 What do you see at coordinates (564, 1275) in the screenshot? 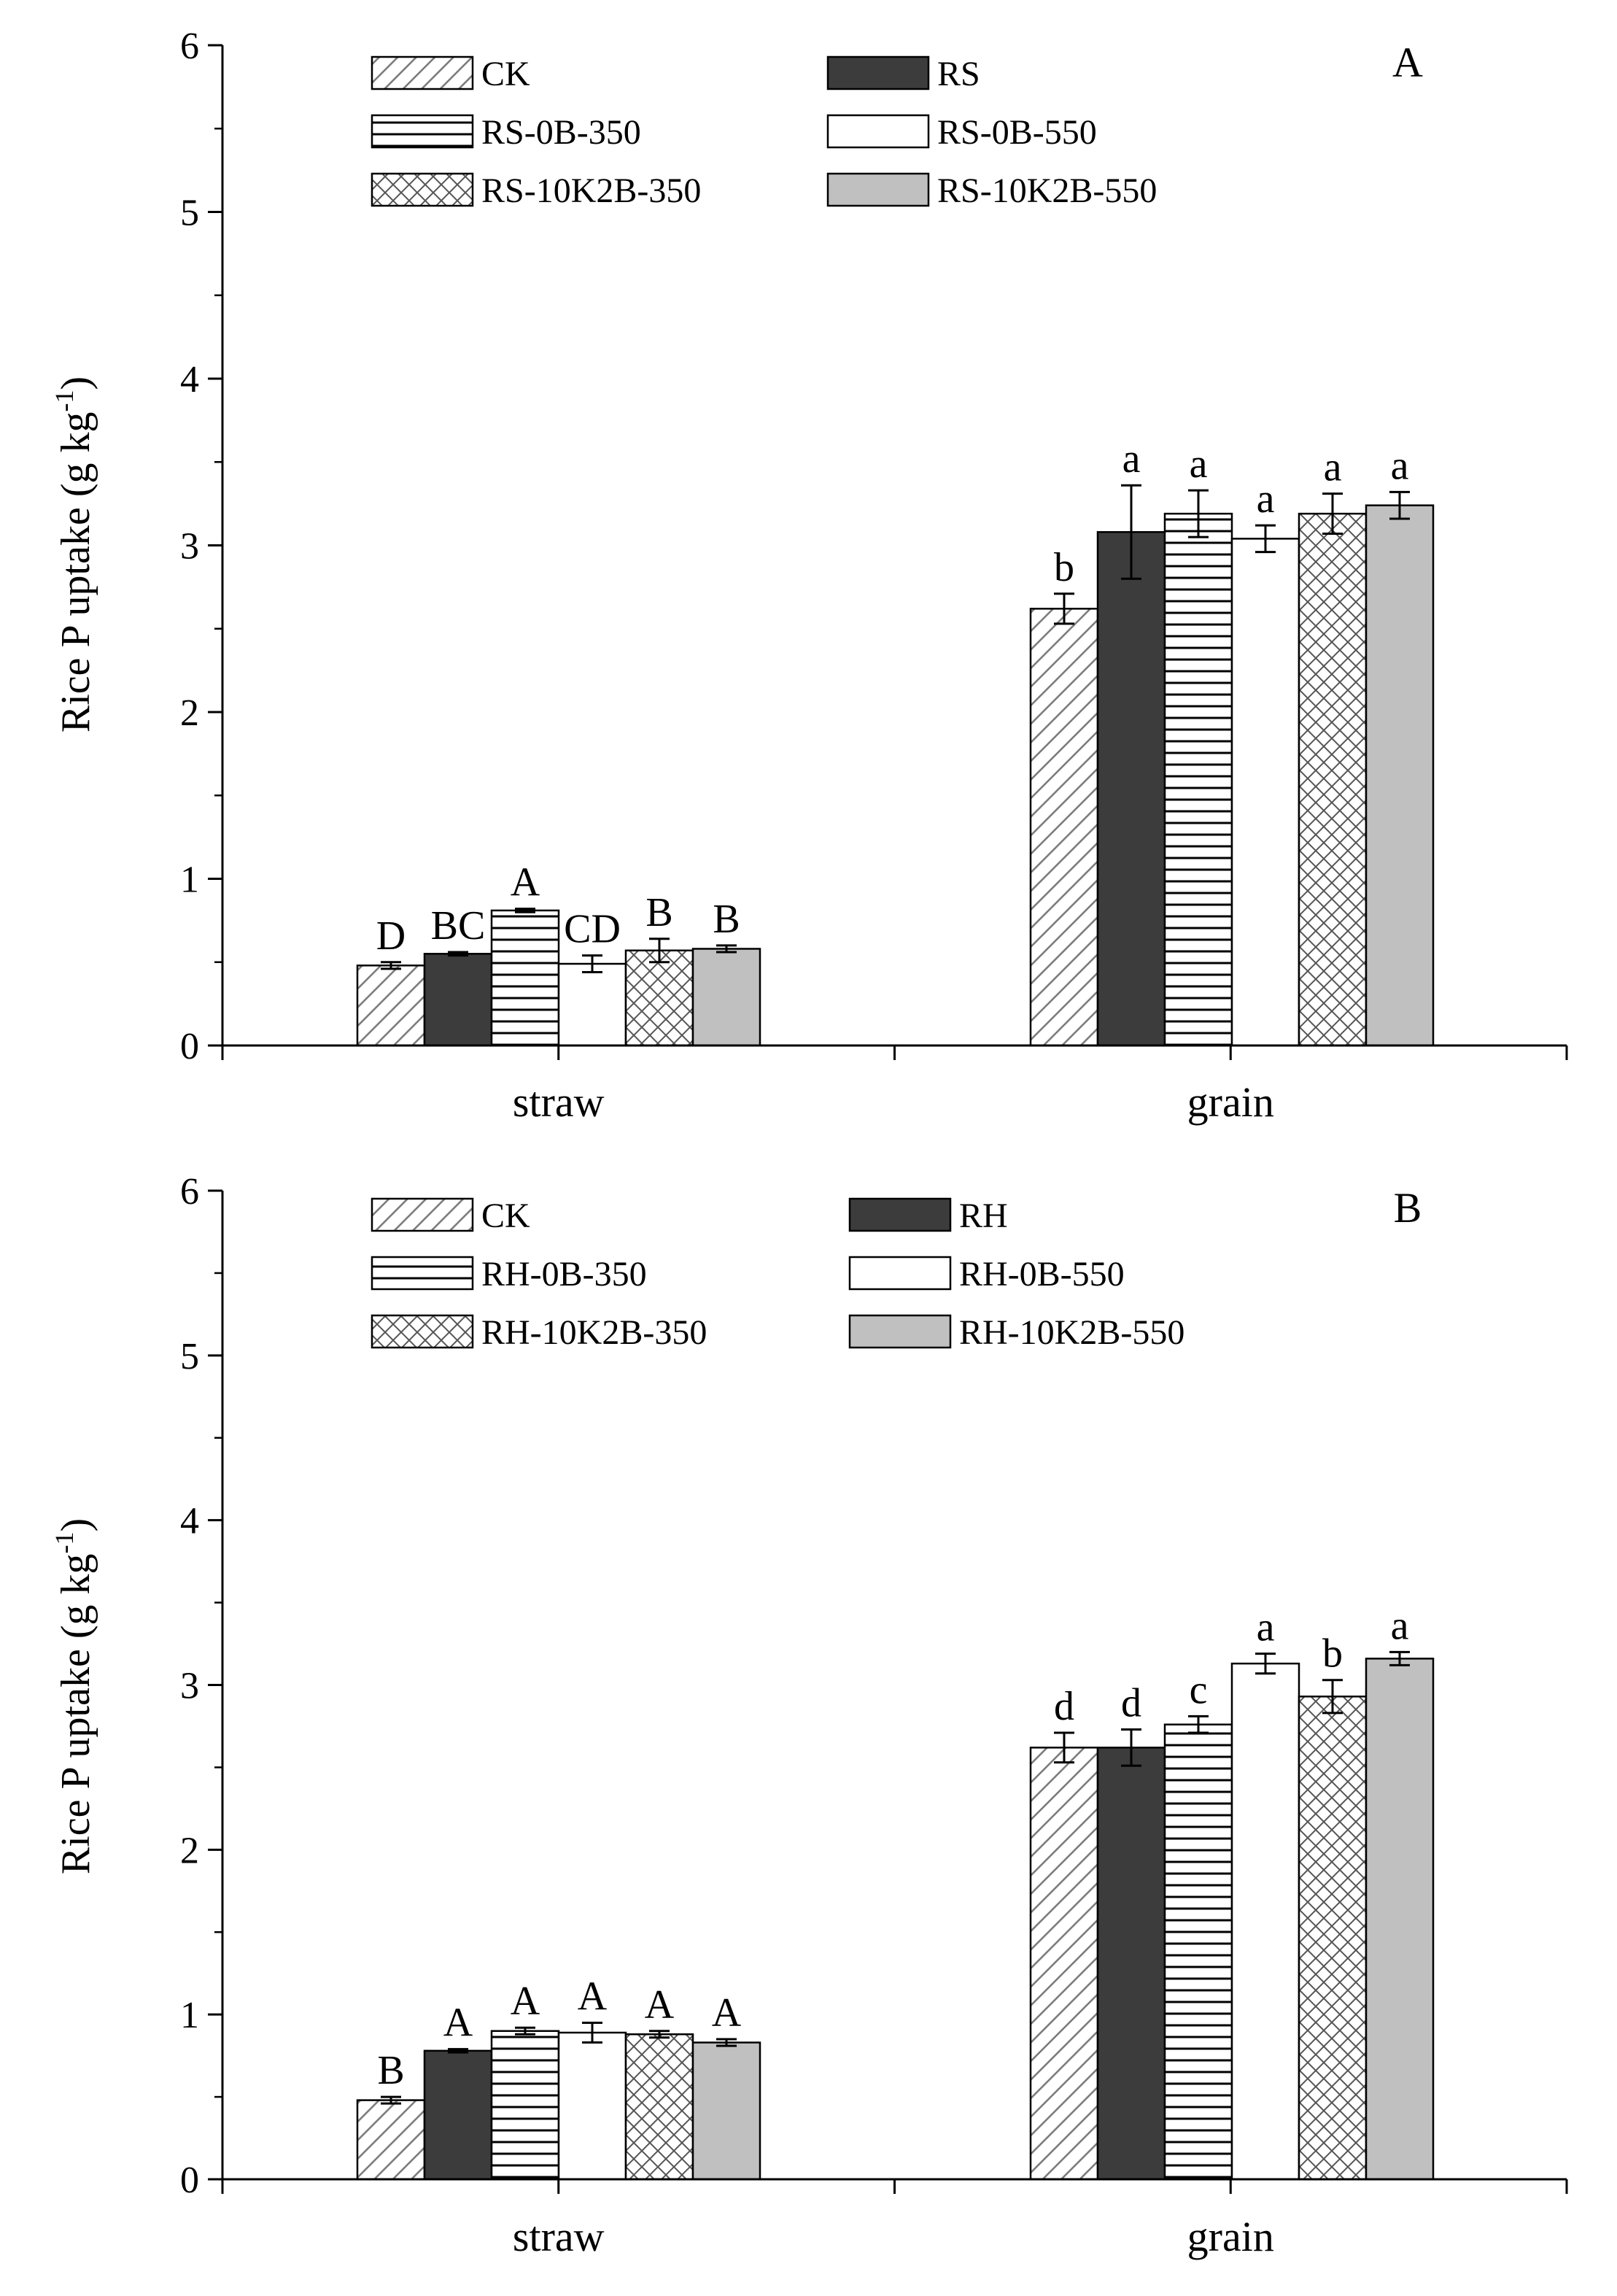
I see `panel-b-legend-label: RH-0B-350` at bounding box center [564, 1275].